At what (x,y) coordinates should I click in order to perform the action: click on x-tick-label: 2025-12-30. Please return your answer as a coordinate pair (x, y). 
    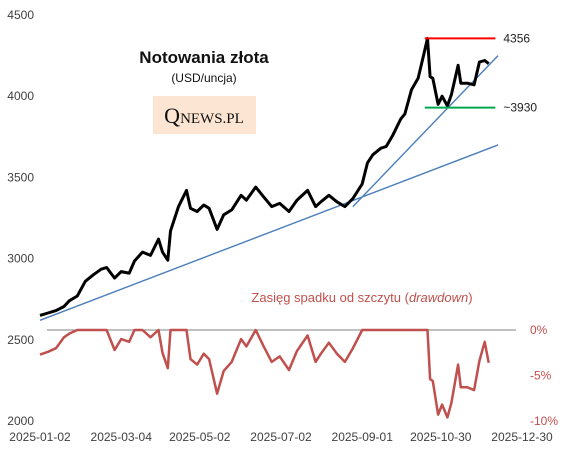
    Looking at the image, I should click on (522, 437).